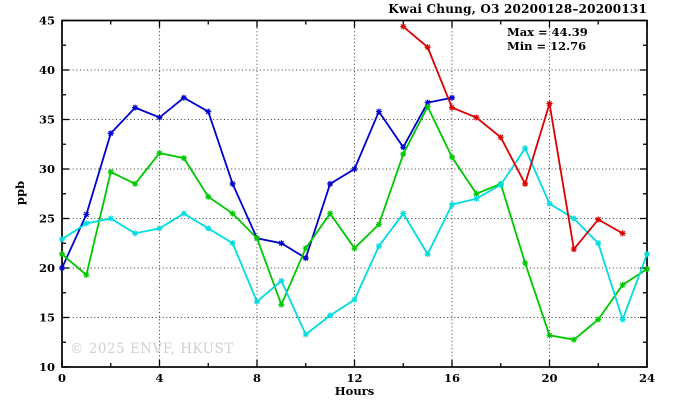  Describe the element at coordinates (517, 9) in the screenshot. I see `chart-title: Kwai Chung, O3 20200128–20200131` at that location.